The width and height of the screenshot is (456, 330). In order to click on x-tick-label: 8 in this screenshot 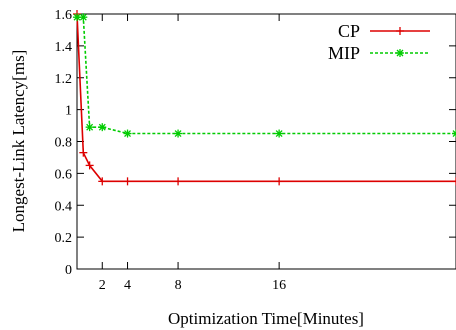, I will do `click(178, 285)`.